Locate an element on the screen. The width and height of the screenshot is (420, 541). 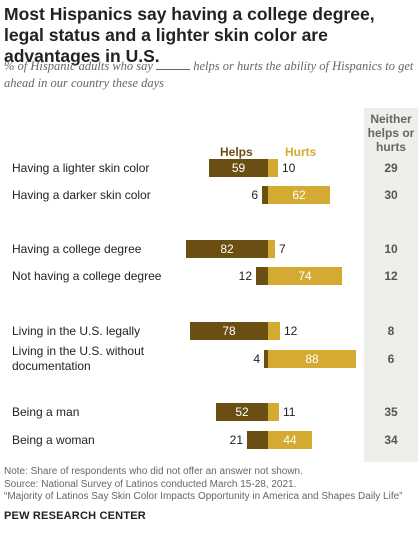
neither-value-6: 35 is located at coordinates (391, 412).